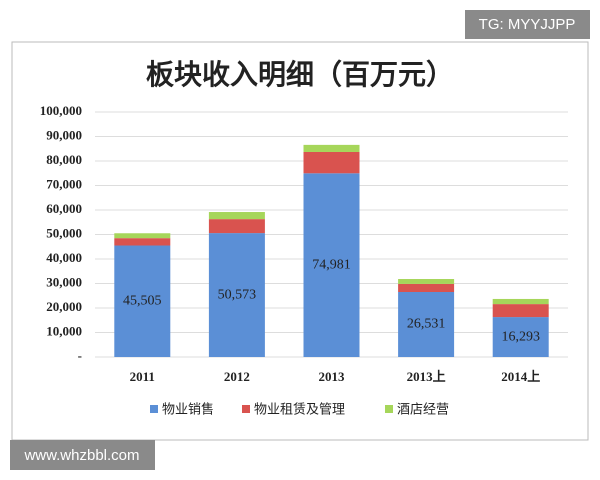 The width and height of the screenshot is (600, 480). I want to click on y-tick-label: -, so click(80, 355).